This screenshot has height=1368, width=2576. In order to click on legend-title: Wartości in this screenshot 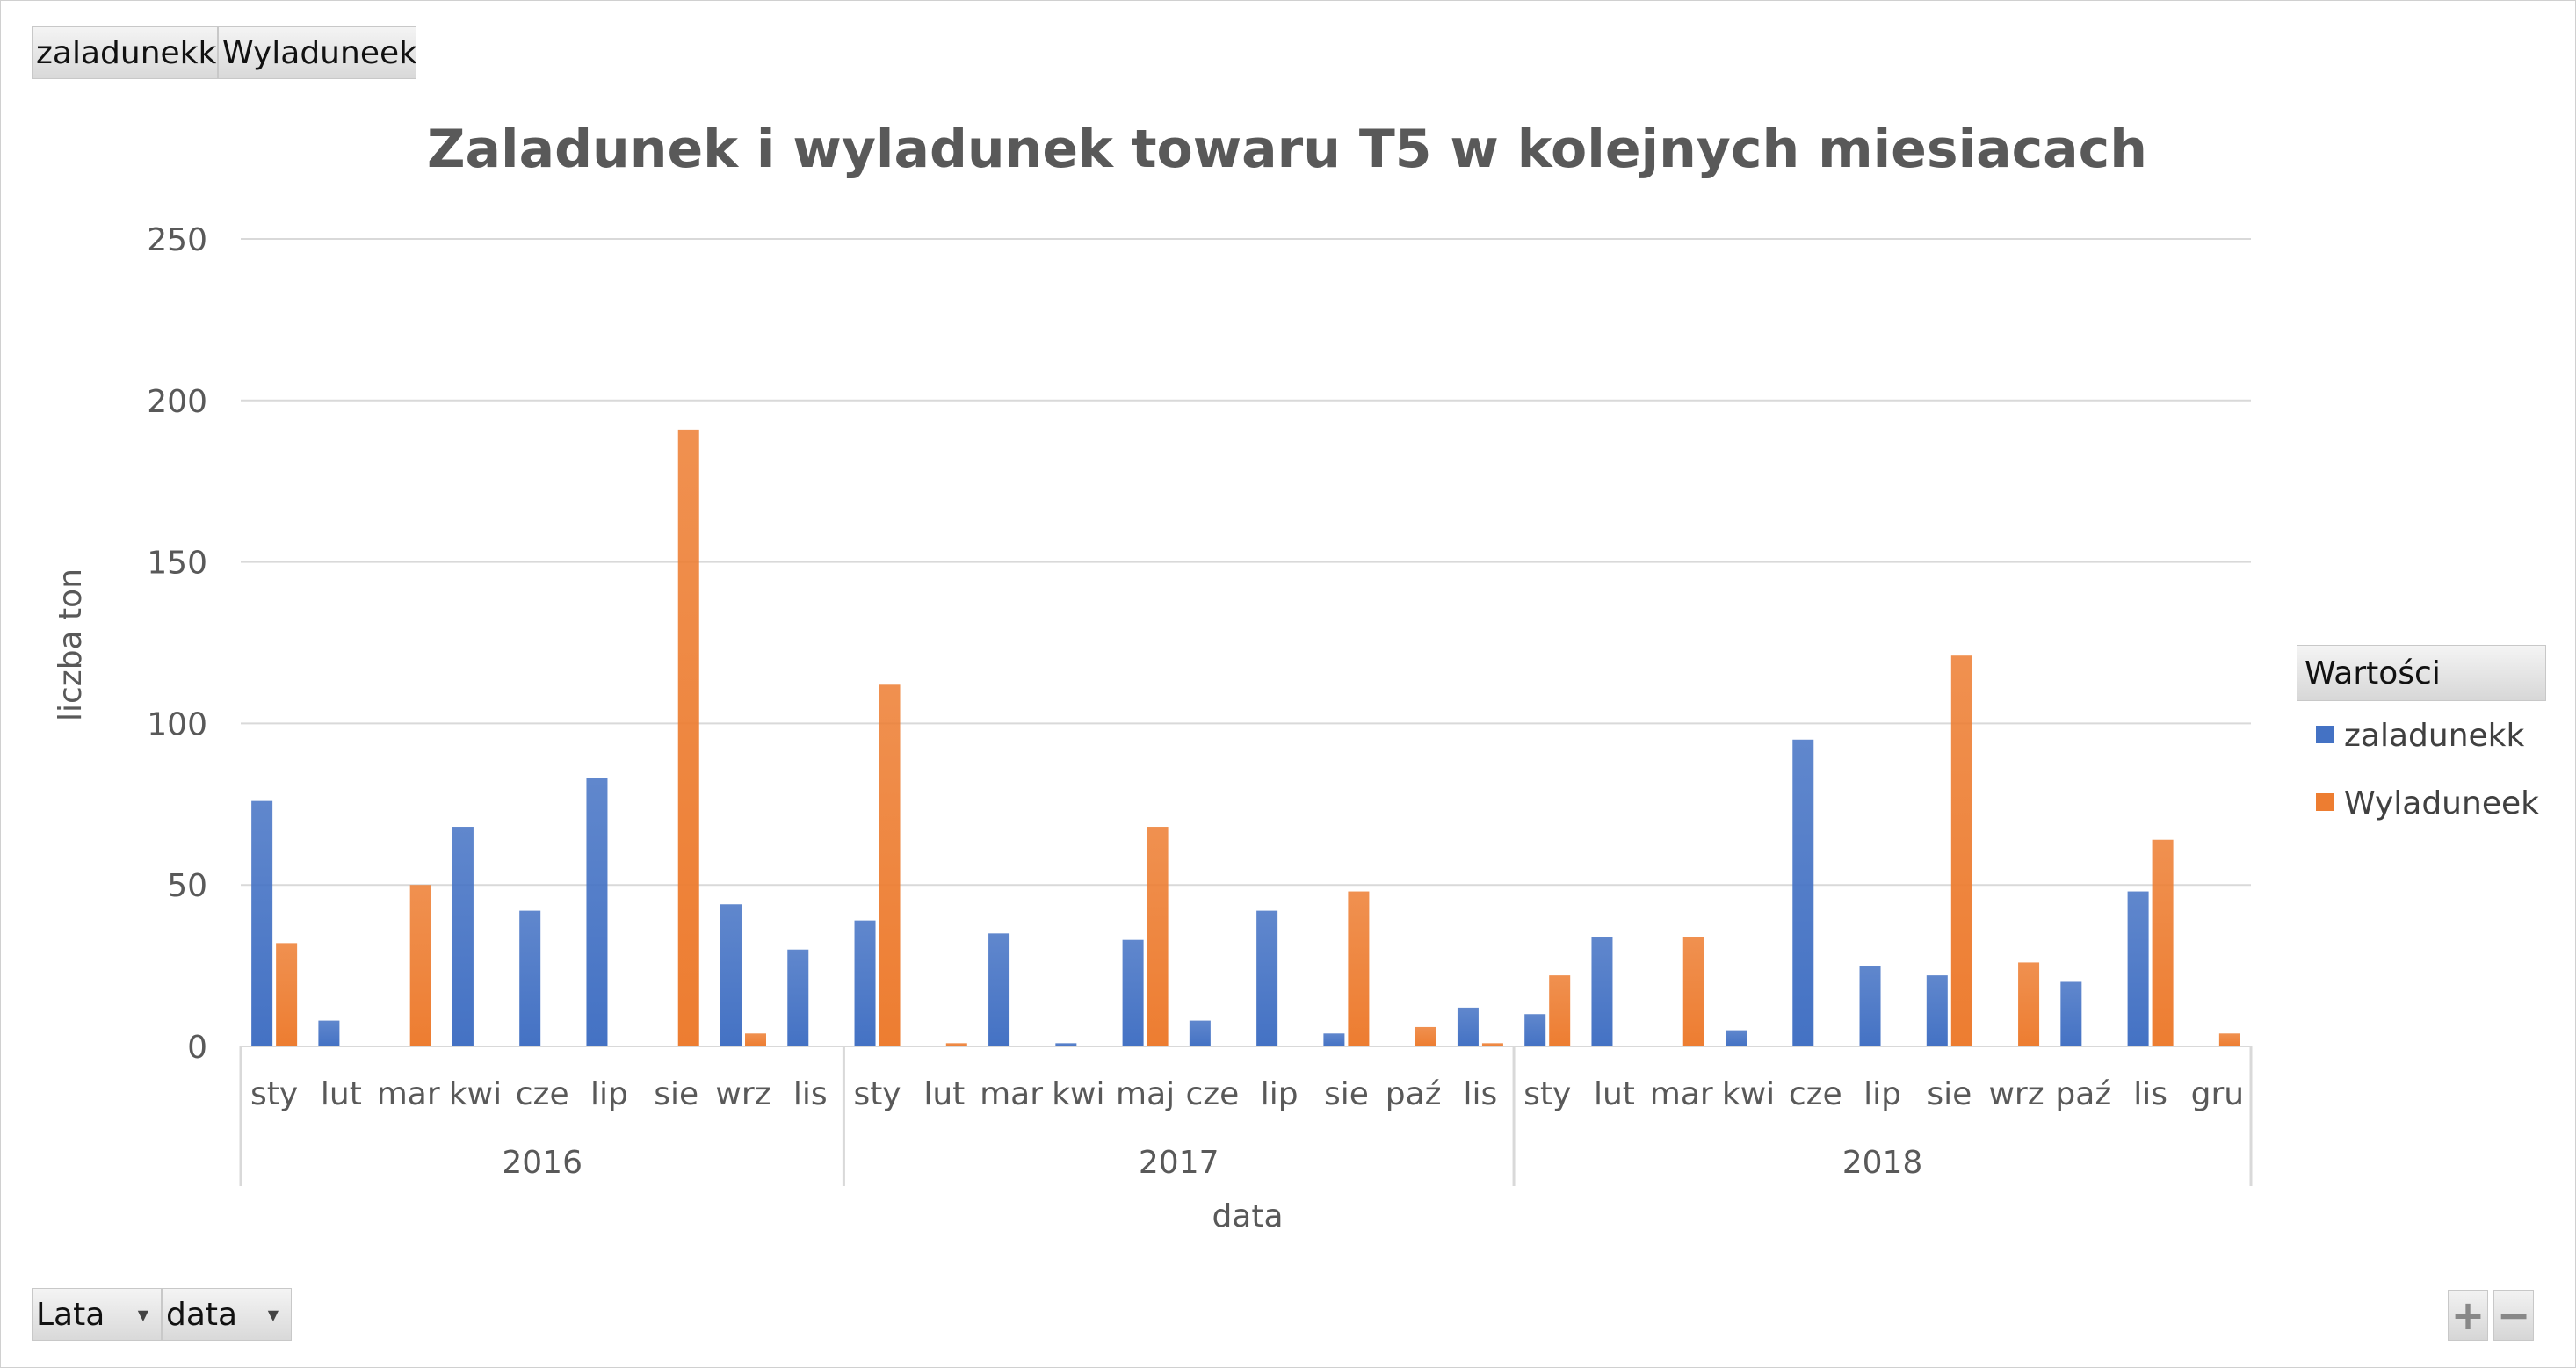, I will do `click(2421, 673)`.